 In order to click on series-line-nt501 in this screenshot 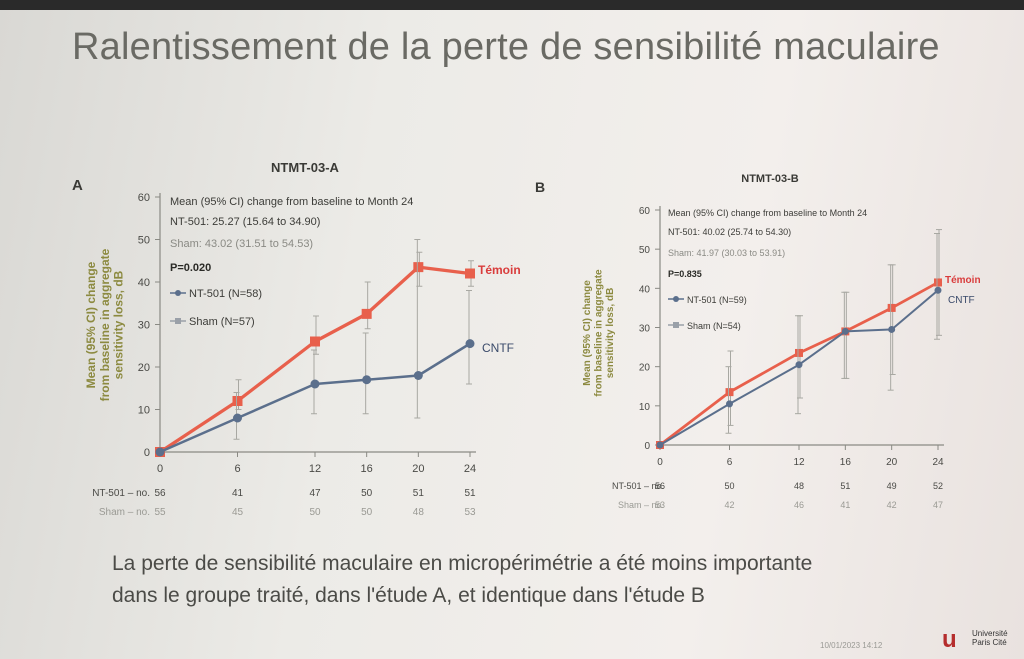, I will do `click(315, 398)`.